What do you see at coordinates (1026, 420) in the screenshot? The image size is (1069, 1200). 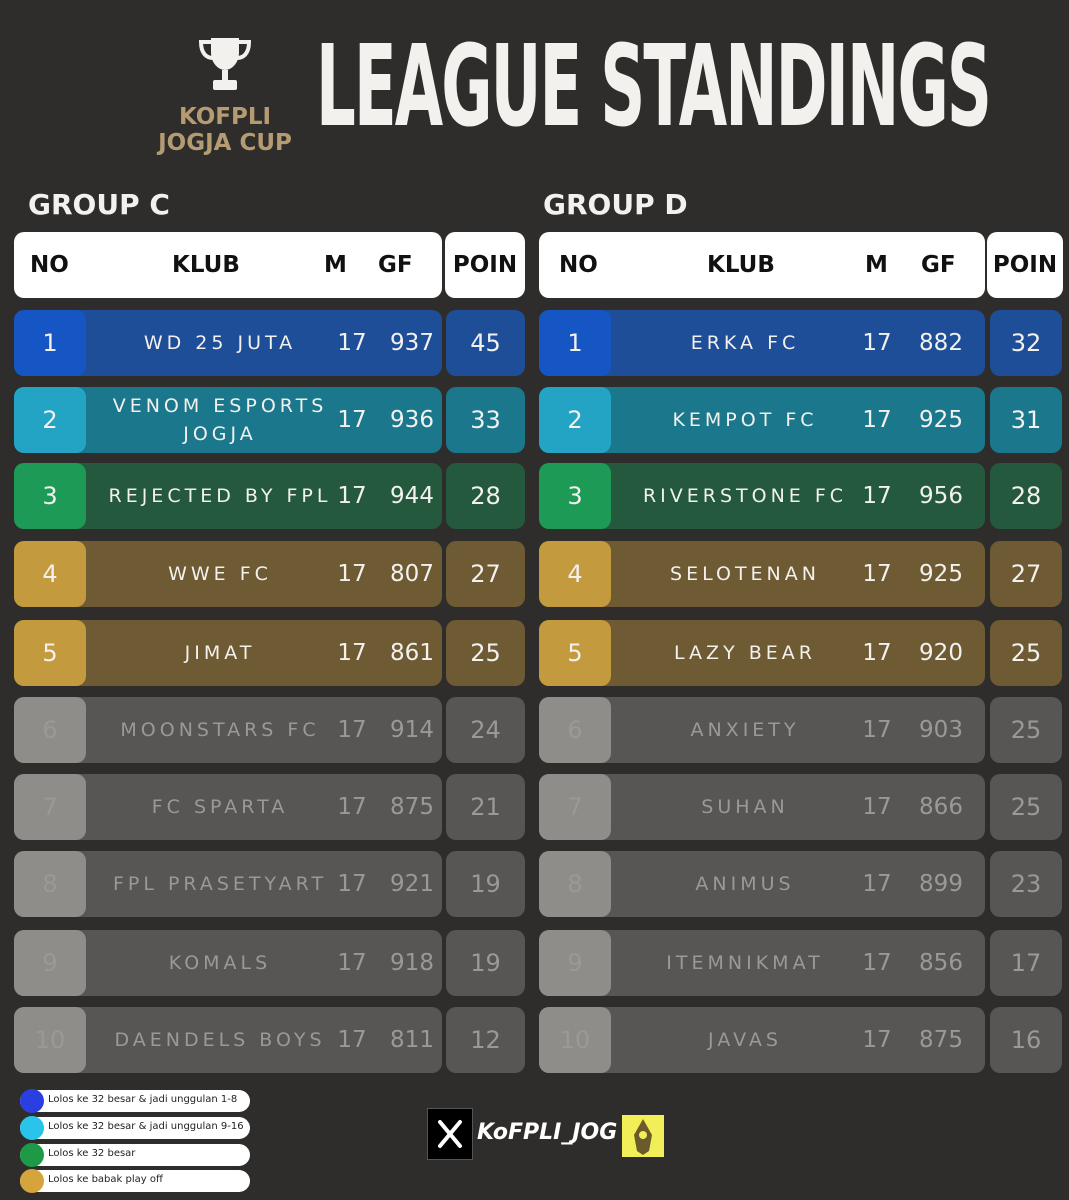 I see `points: 31` at bounding box center [1026, 420].